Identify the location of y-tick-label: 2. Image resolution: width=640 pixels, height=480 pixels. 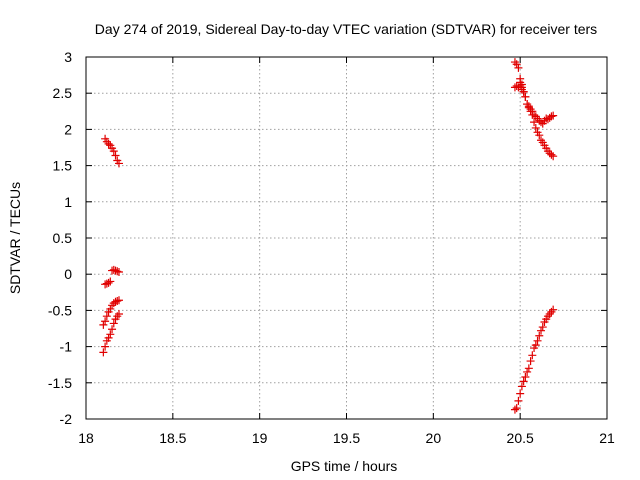
(68, 129).